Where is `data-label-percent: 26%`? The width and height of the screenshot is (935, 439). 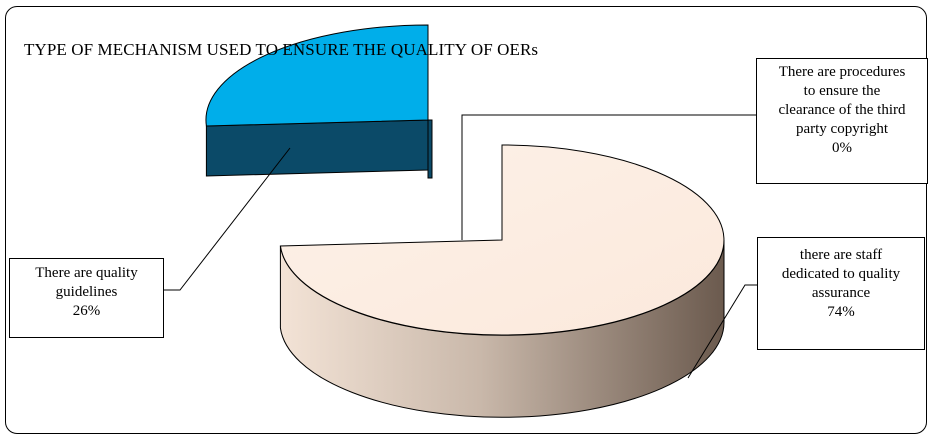 data-label-percent: 26% is located at coordinates (86, 311).